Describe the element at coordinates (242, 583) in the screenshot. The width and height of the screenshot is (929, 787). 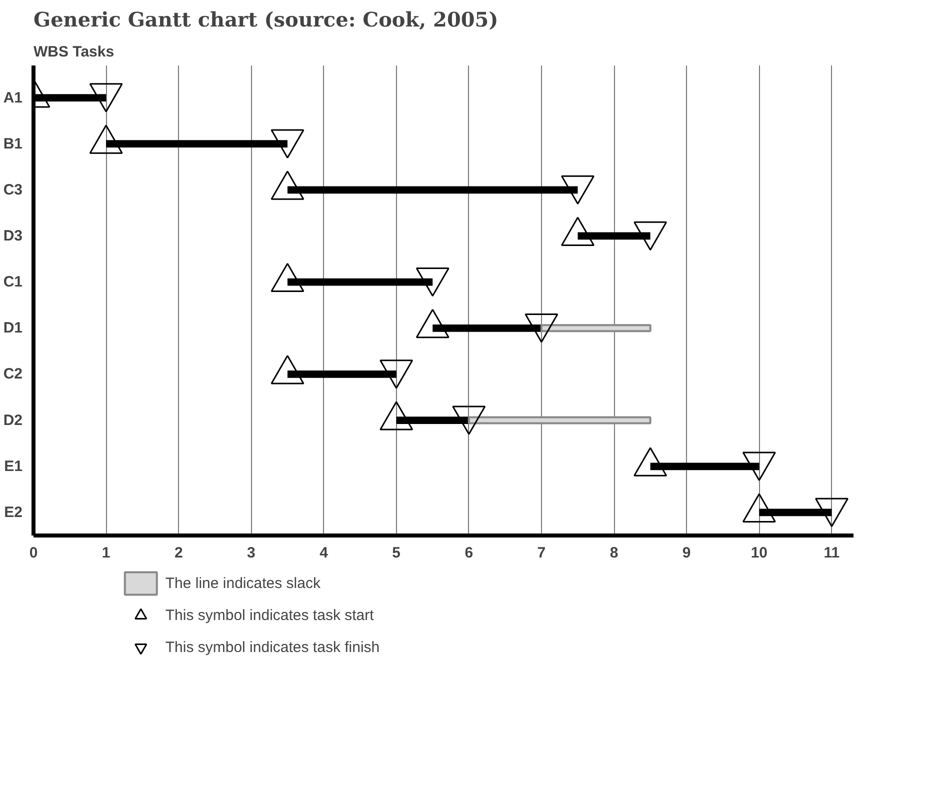
I see `legend-label: The line indicates slack` at that location.